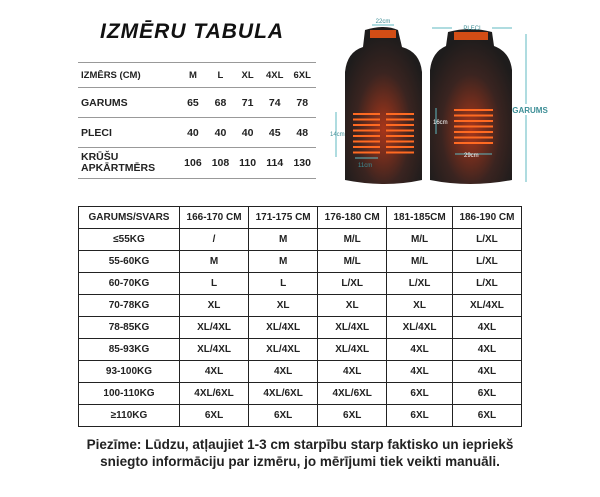  What do you see at coordinates (193, 102) in the screenshot?
I see `cell: 65` at bounding box center [193, 102].